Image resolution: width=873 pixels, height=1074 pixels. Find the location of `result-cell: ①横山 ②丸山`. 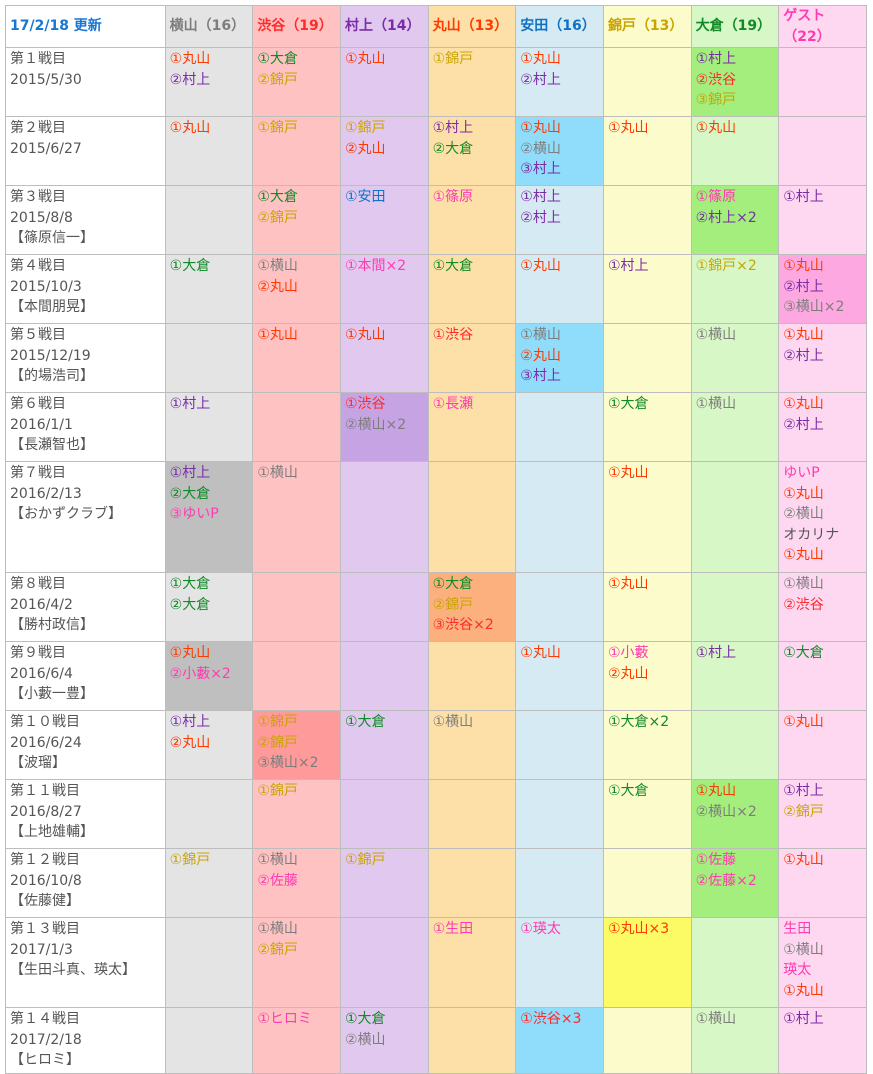

result-cell: ①横山 ②丸山 is located at coordinates (296, 289).